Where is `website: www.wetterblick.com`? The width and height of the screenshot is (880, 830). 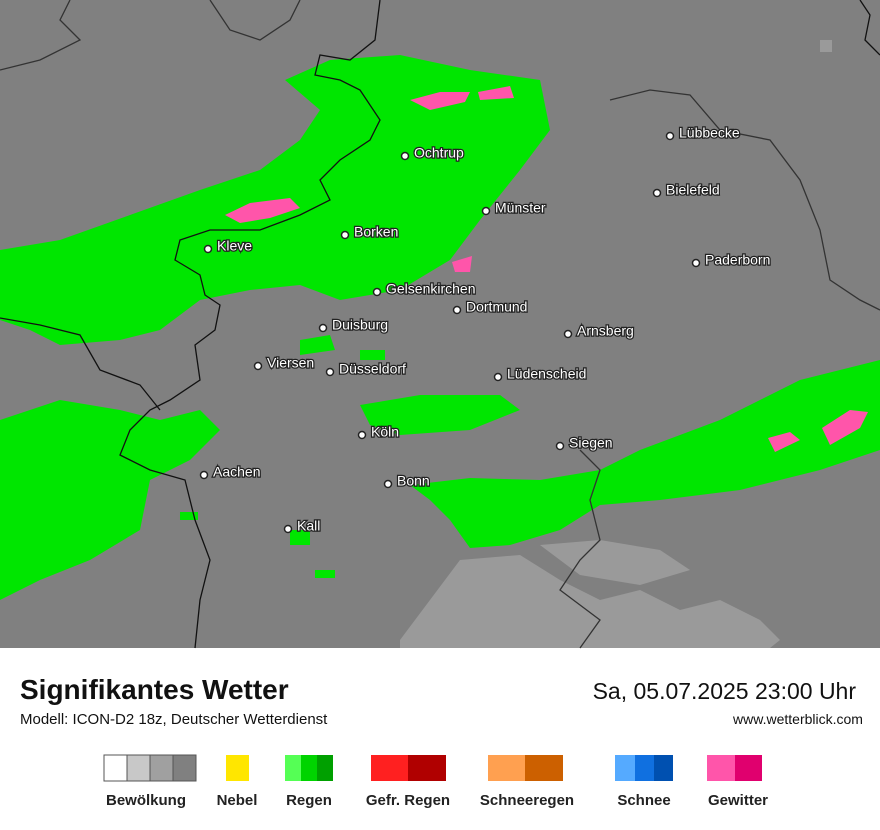
website: www.wetterblick.com is located at coordinates (797, 719).